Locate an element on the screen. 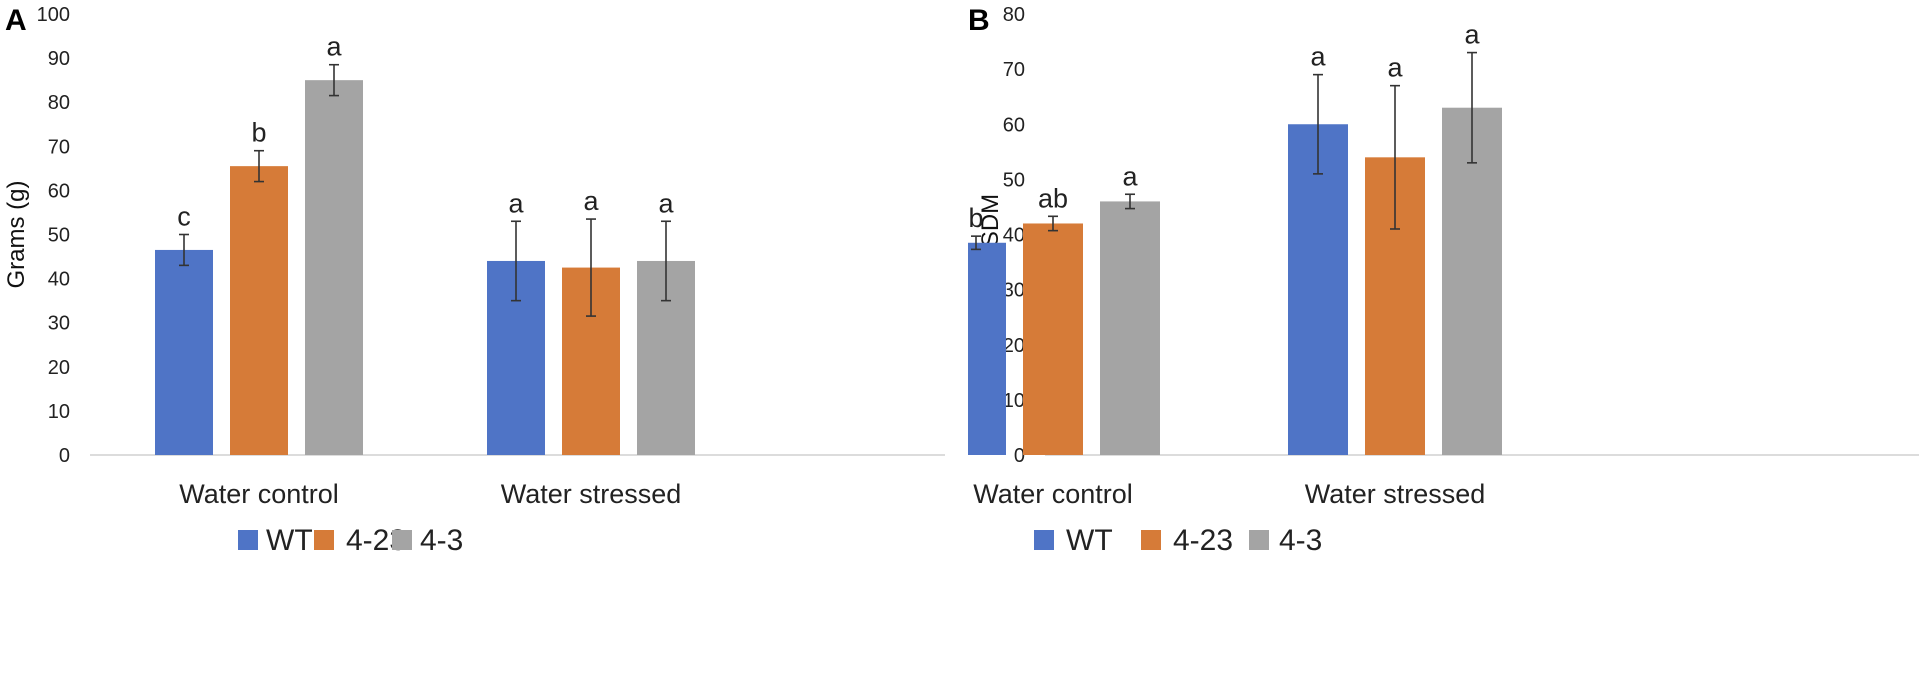 The width and height of the screenshot is (1919, 689). panel-label: B is located at coordinates (979, 20).